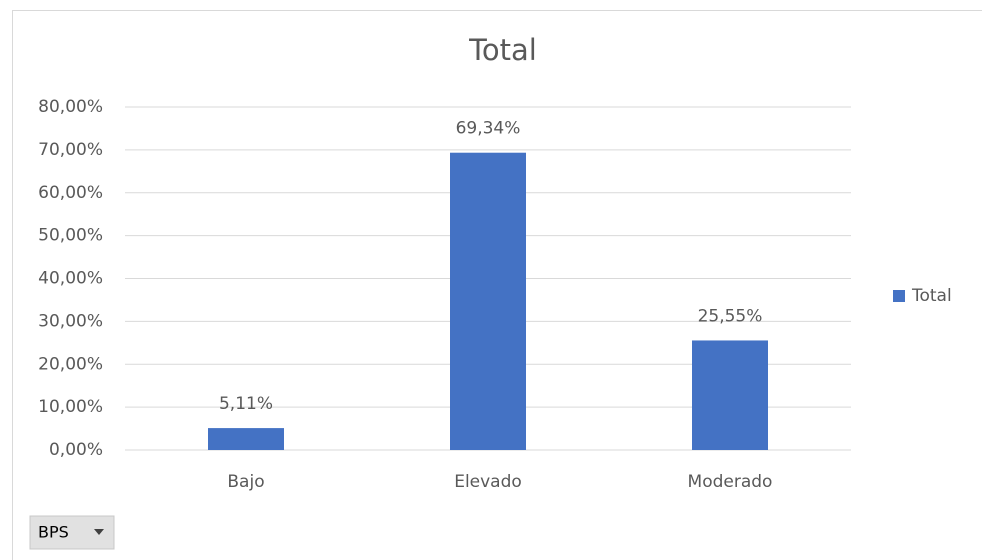  Describe the element at coordinates (245, 482) in the screenshot. I see `x-tick-label: Bajo` at that location.